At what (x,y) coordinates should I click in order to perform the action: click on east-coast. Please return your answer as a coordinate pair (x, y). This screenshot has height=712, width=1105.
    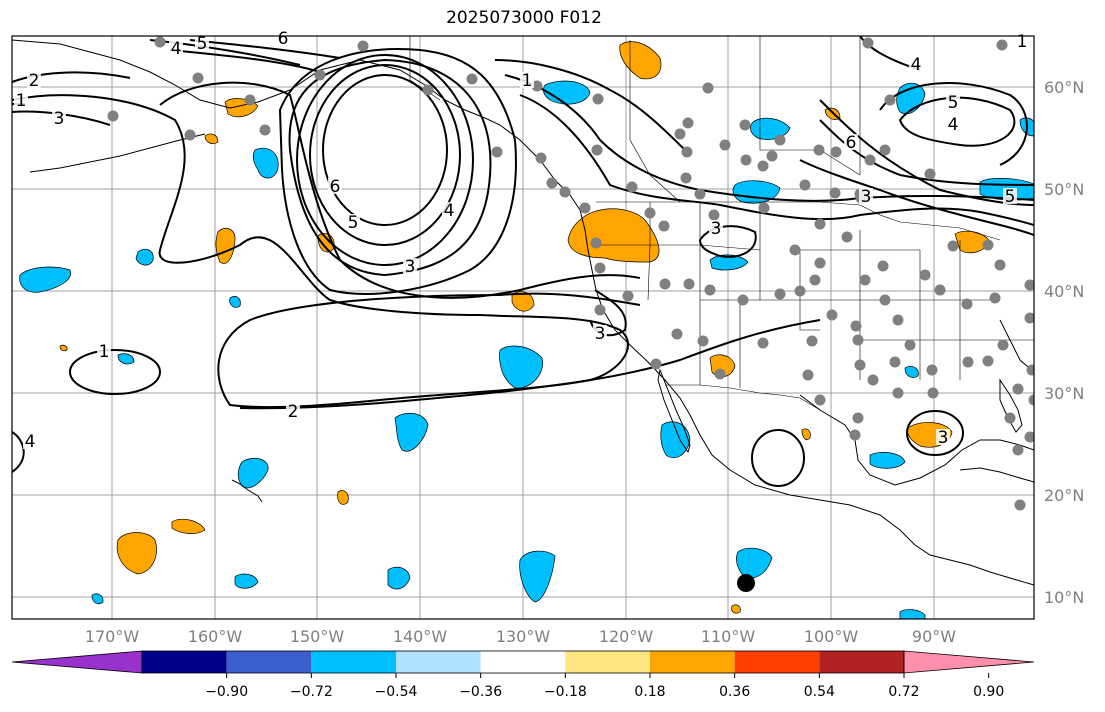
    Looking at the image, I should click on (1016, 346).